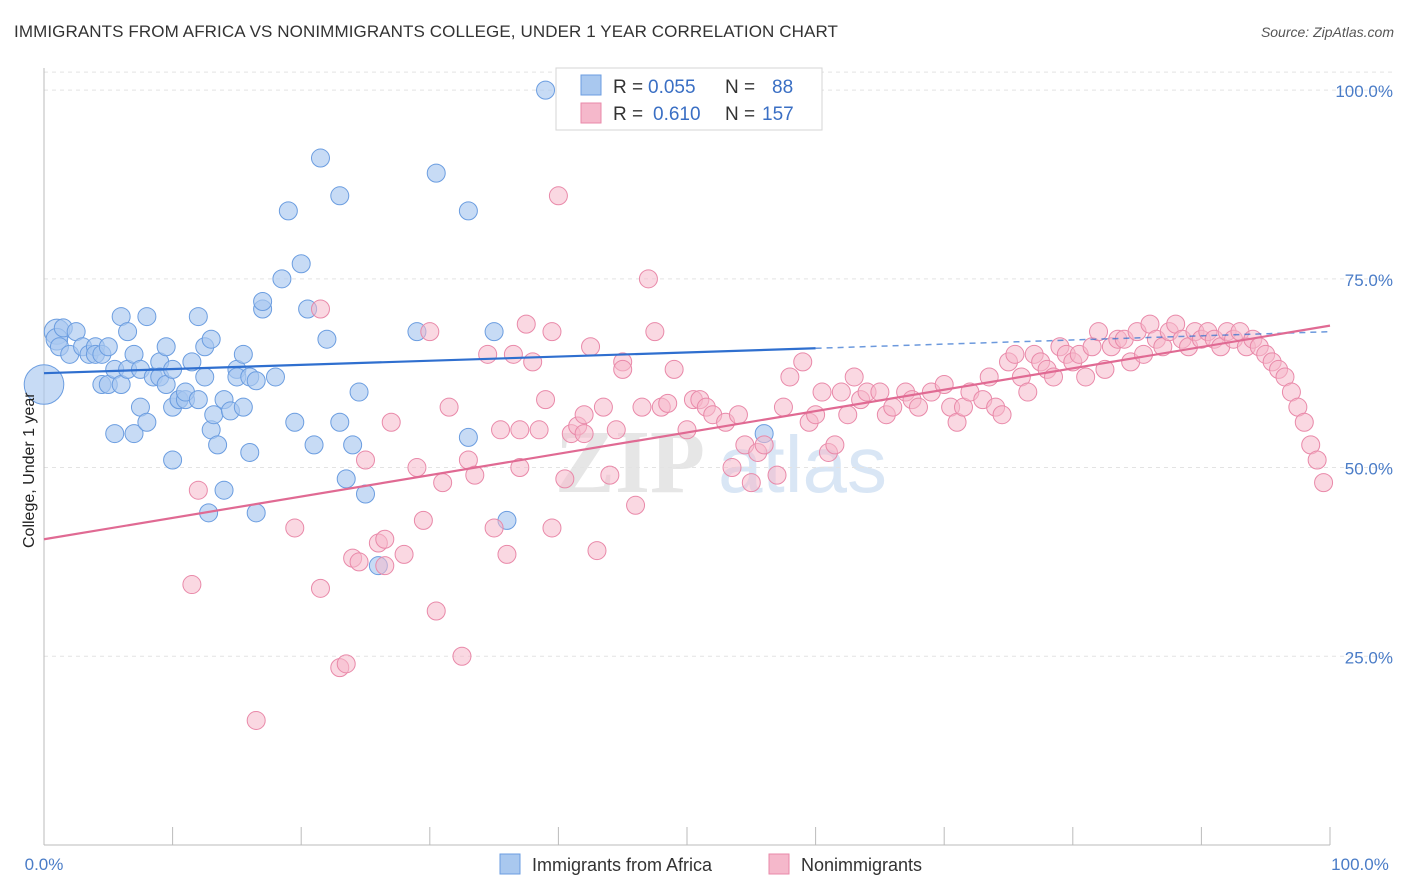  What do you see at coordinates (29, 470) in the screenshot?
I see `y-axis-label: College, Under 1 year` at bounding box center [29, 470].